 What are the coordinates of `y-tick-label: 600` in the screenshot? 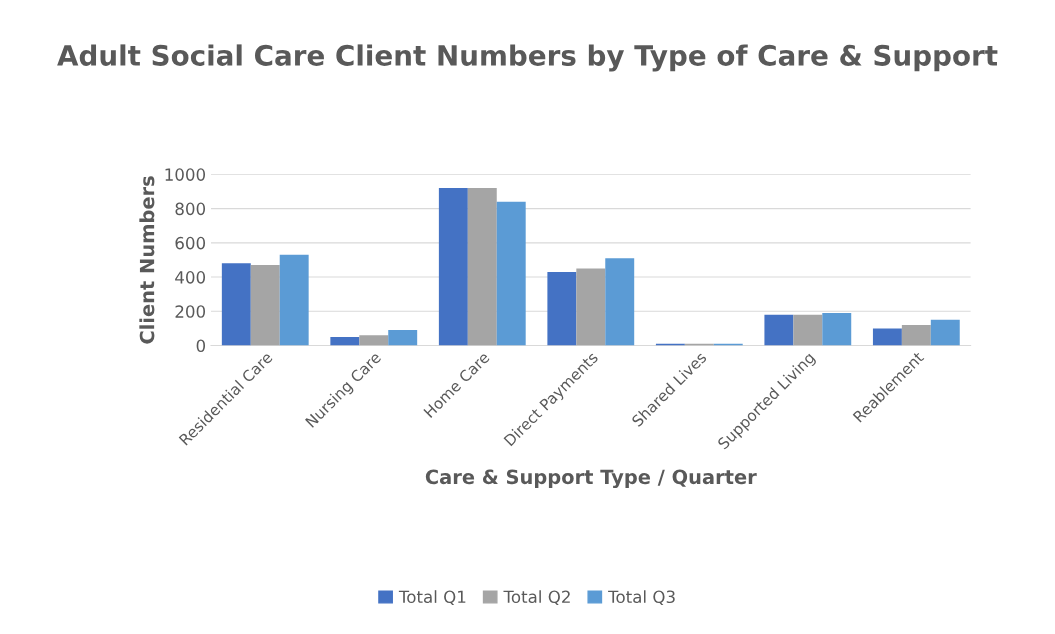 It's located at (190, 243).